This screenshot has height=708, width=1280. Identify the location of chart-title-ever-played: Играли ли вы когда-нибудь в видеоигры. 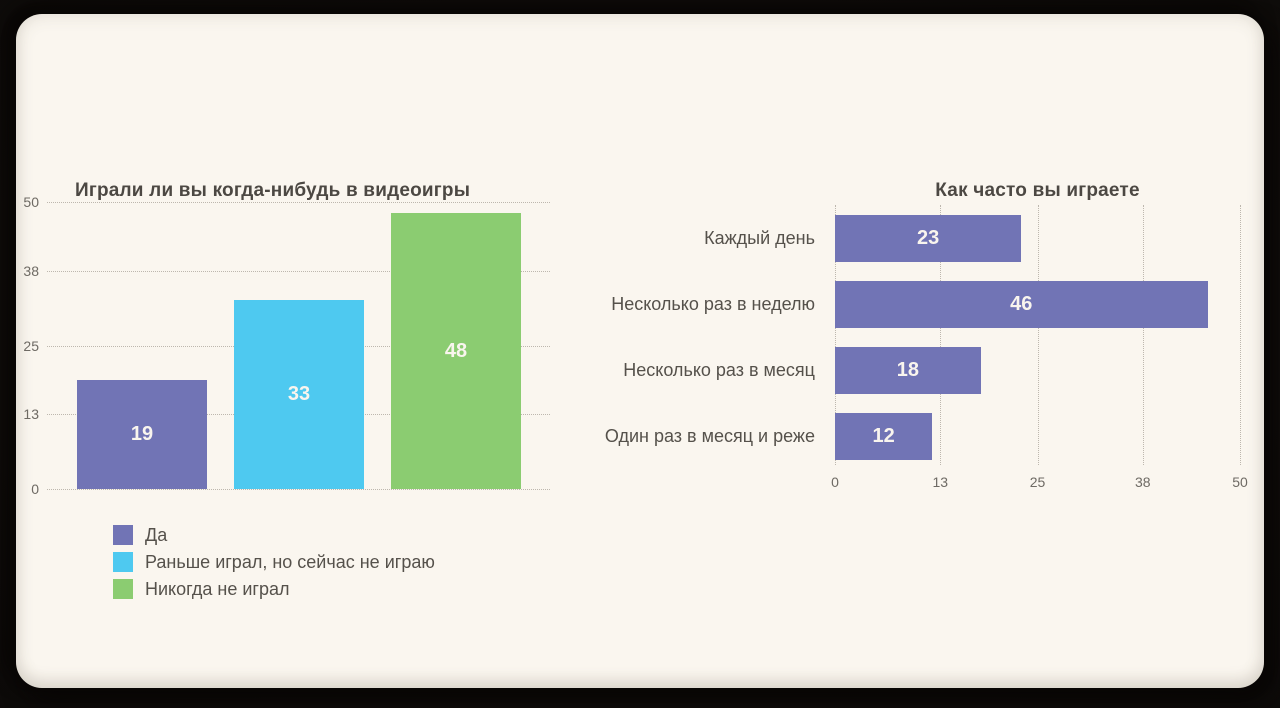
(273, 190).